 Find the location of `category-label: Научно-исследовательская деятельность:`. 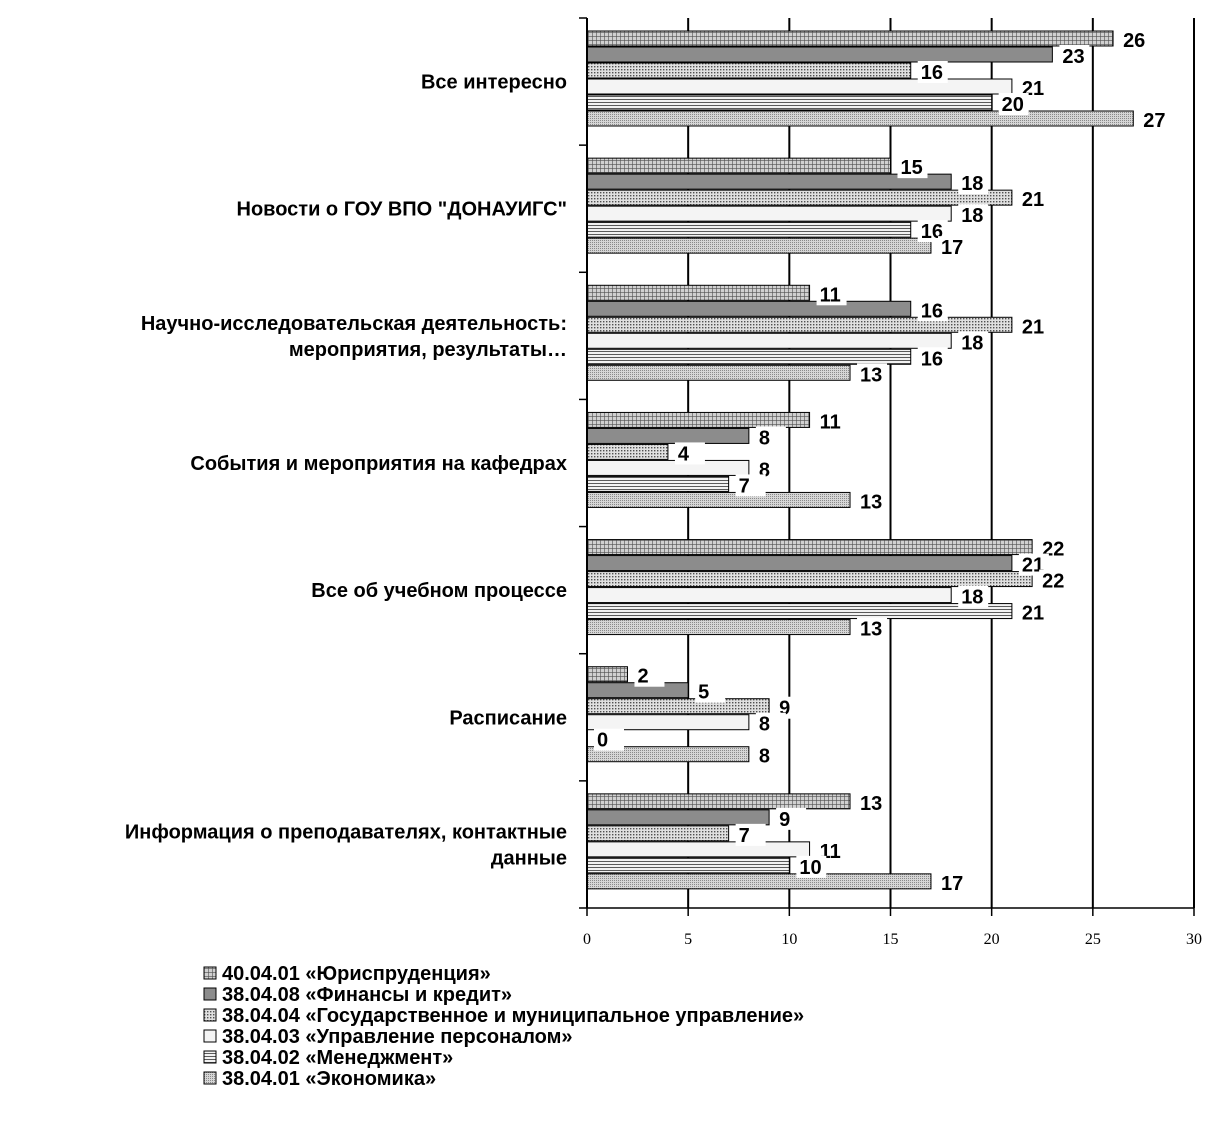

category-label: Научно-исследовательская деятельность: is located at coordinates (354, 324).